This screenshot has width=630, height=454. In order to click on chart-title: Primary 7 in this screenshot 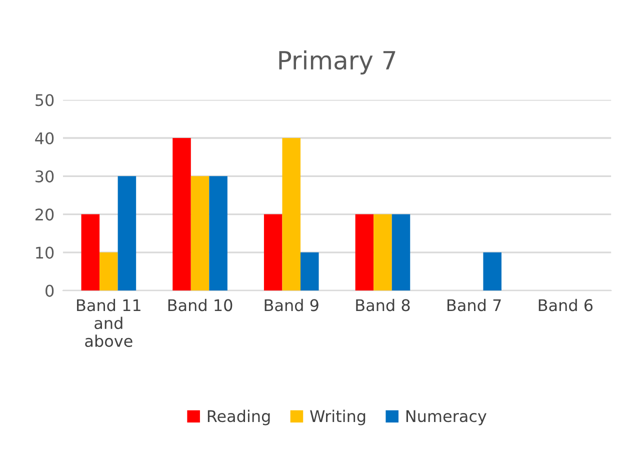, I will do `click(337, 62)`.